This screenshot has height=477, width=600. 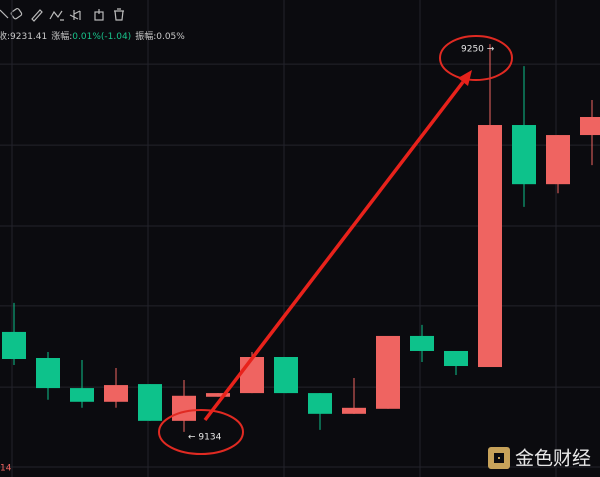 I want to click on brand-icon, so click(x=499, y=458).